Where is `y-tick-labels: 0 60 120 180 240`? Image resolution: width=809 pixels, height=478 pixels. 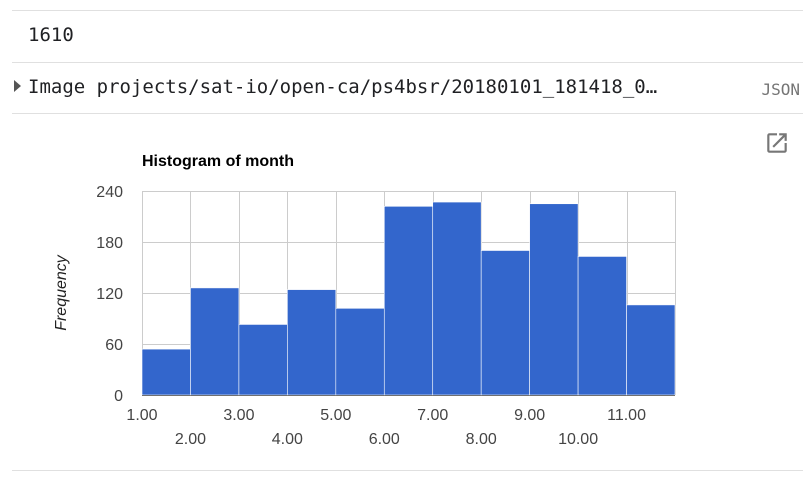 y-tick-labels: 0 60 120 180 240 is located at coordinates (109, 294).